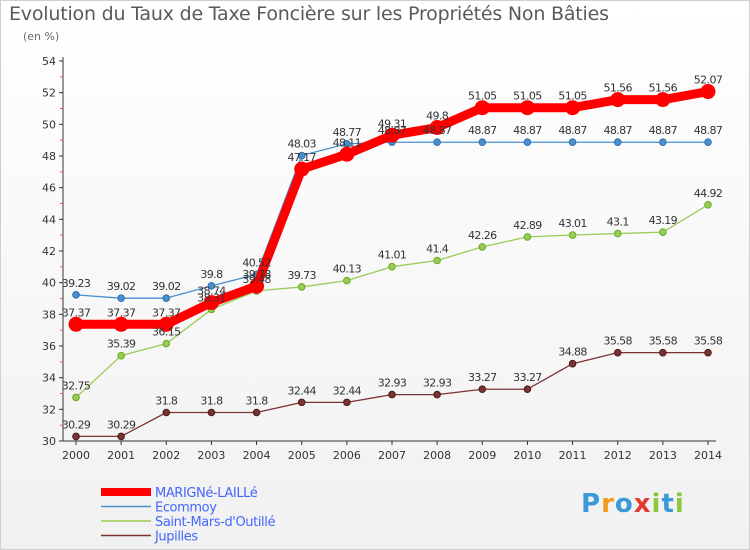 Image resolution: width=750 pixels, height=550 pixels. Describe the element at coordinates (49, 346) in the screenshot. I see `y-tick-label: 36` at that location.